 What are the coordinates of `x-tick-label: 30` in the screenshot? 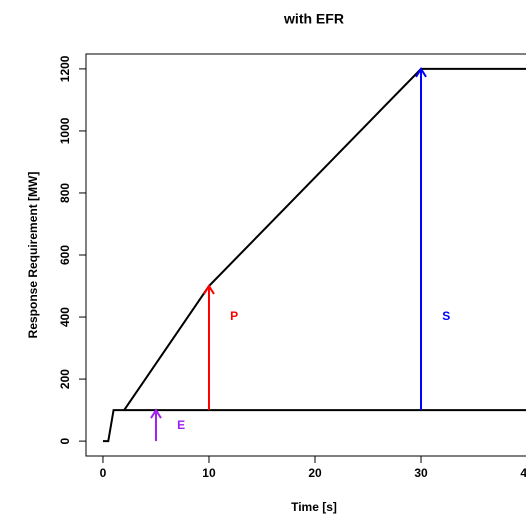 It's located at (421, 473).